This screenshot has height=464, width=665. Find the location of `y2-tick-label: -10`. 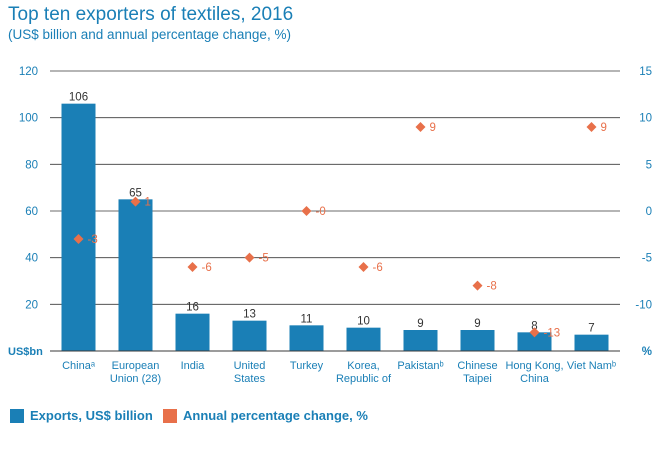

y2-tick-label: -10 is located at coordinates (643, 305).